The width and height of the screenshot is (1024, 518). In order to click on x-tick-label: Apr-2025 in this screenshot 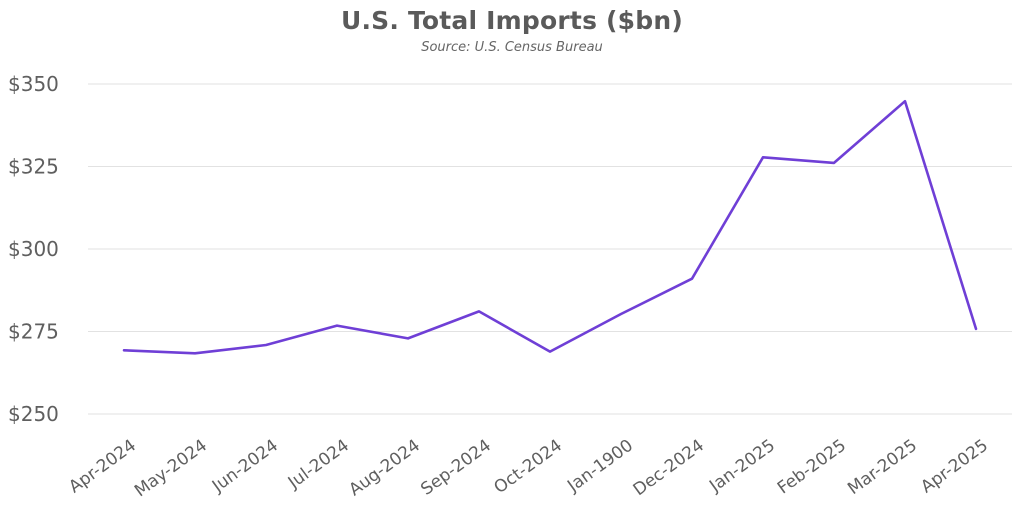, I will do `click(954, 467)`.